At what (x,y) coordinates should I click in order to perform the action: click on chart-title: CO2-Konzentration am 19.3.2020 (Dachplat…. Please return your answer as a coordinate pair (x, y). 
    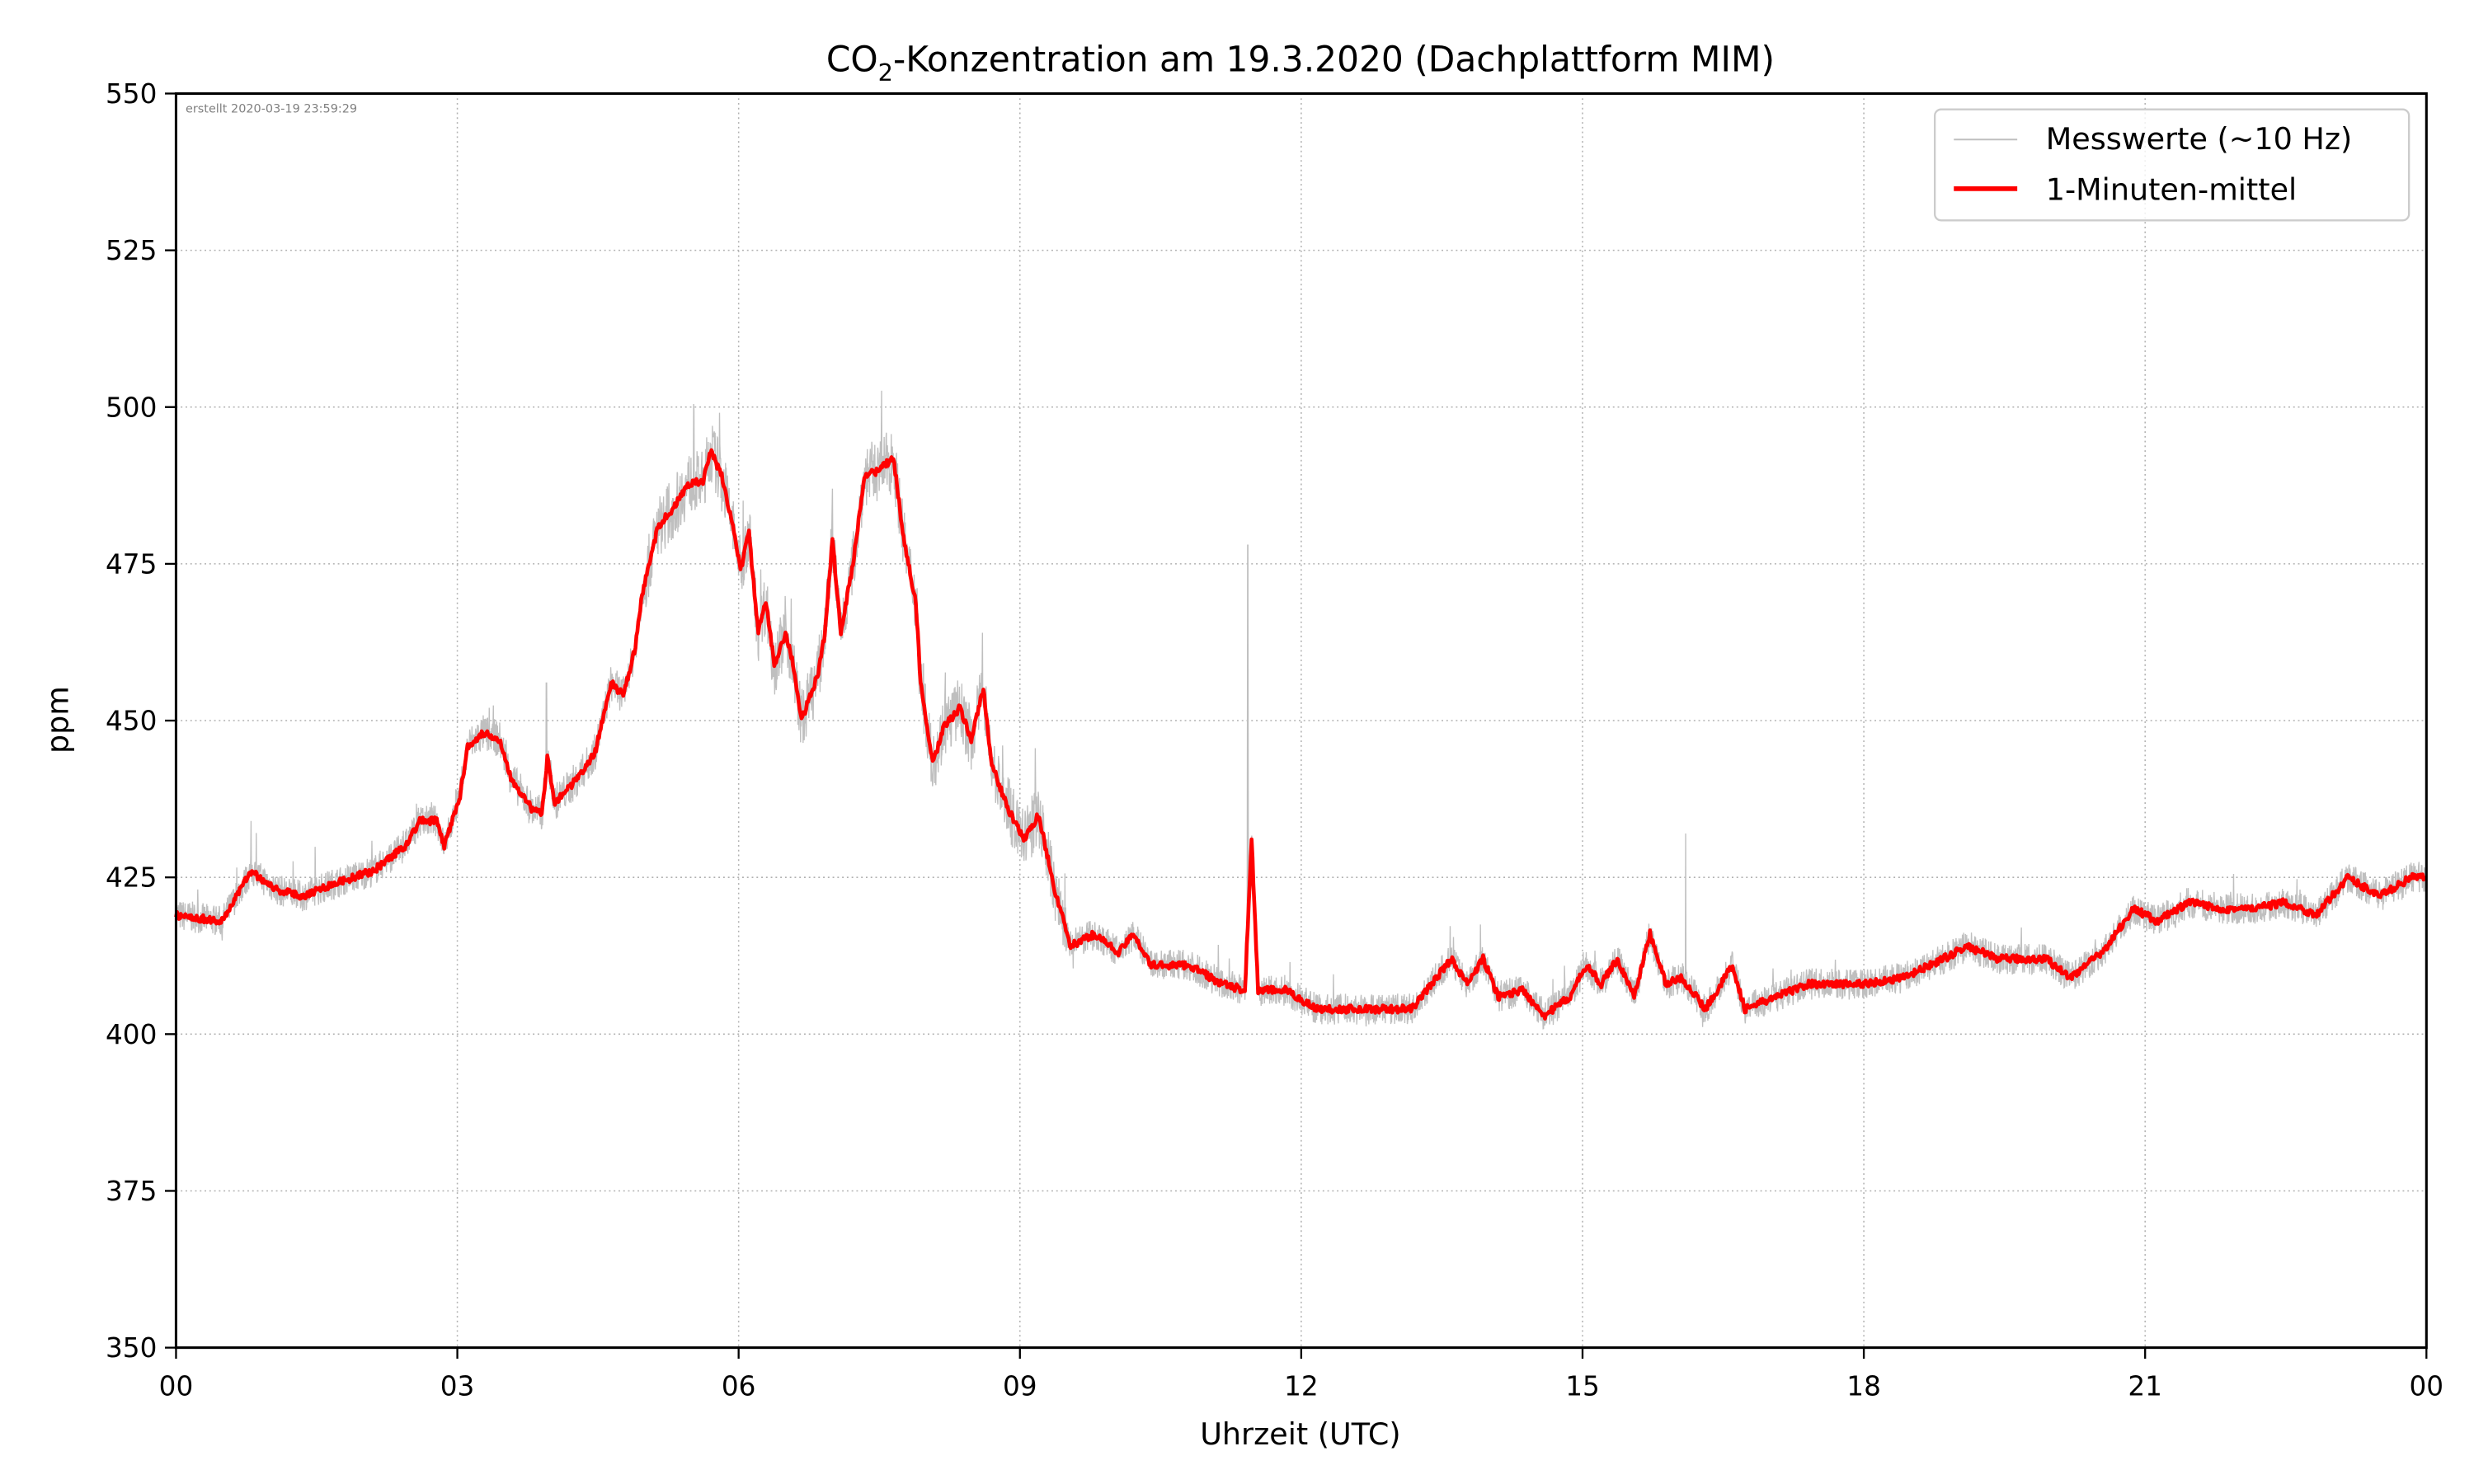
    Looking at the image, I should click on (1300, 63).